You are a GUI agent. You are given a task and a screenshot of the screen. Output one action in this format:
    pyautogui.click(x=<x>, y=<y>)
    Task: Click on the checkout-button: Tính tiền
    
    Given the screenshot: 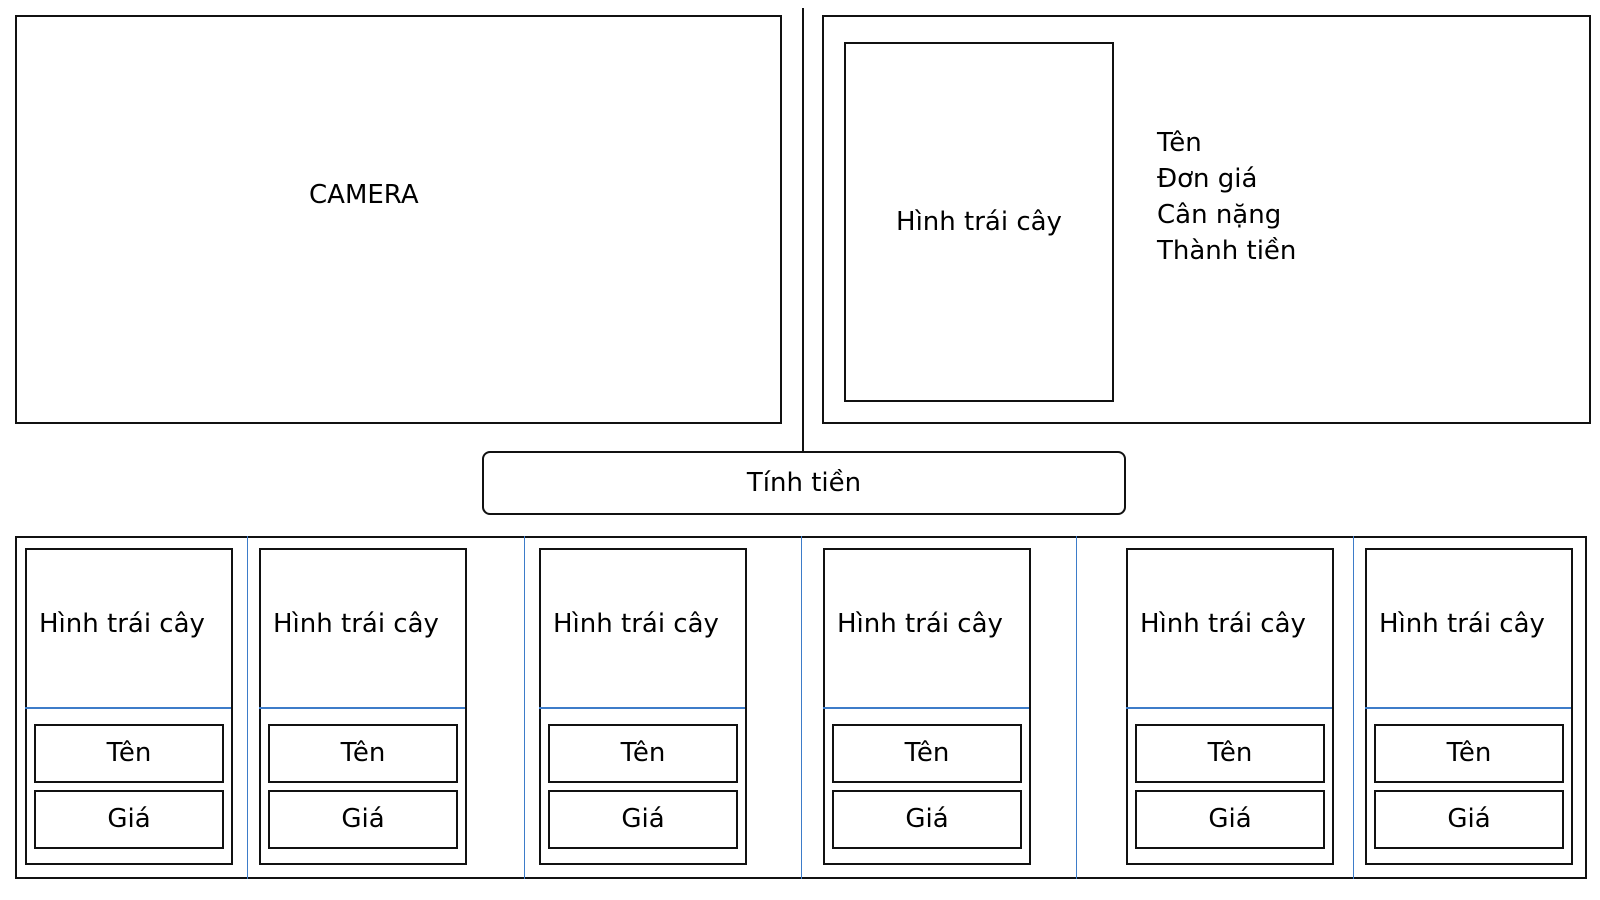 What is the action you would take?
    pyautogui.click(x=804, y=483)
    